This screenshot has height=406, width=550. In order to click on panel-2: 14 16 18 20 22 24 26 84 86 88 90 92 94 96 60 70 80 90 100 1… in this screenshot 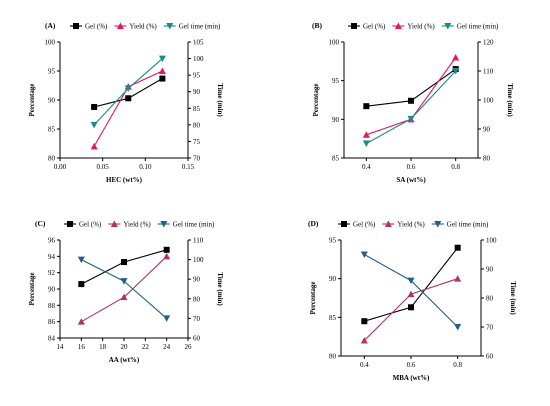, I will do `click(126, 291)`.